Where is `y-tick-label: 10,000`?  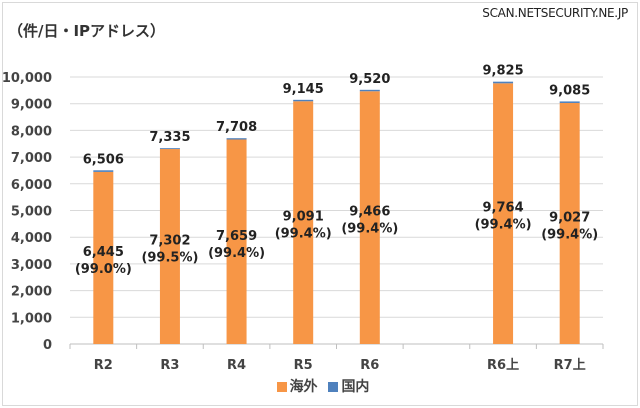
y-tick-label: 10,000 is located at coordinates (27, 78).